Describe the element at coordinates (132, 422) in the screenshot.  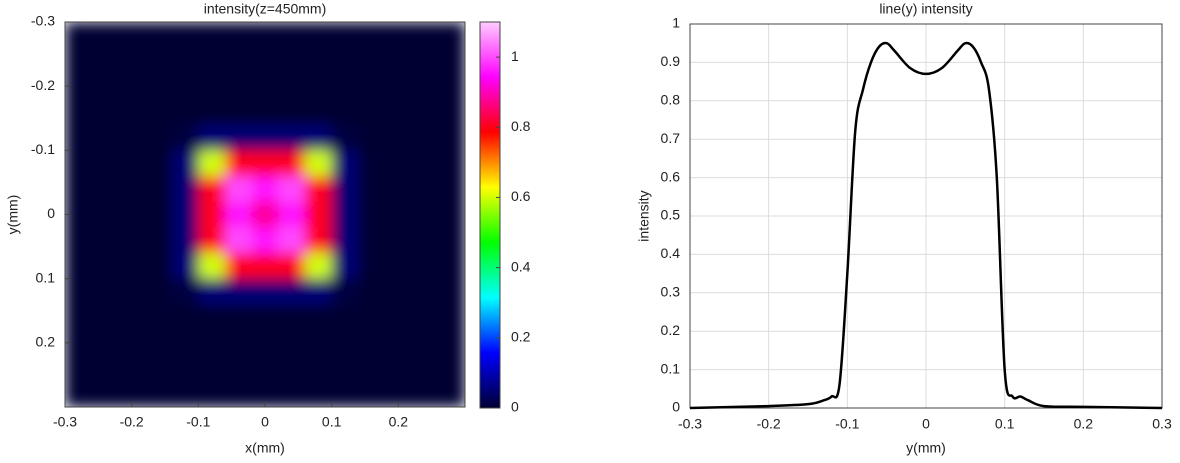
I see `x-tick-label: -0.2` at that location.